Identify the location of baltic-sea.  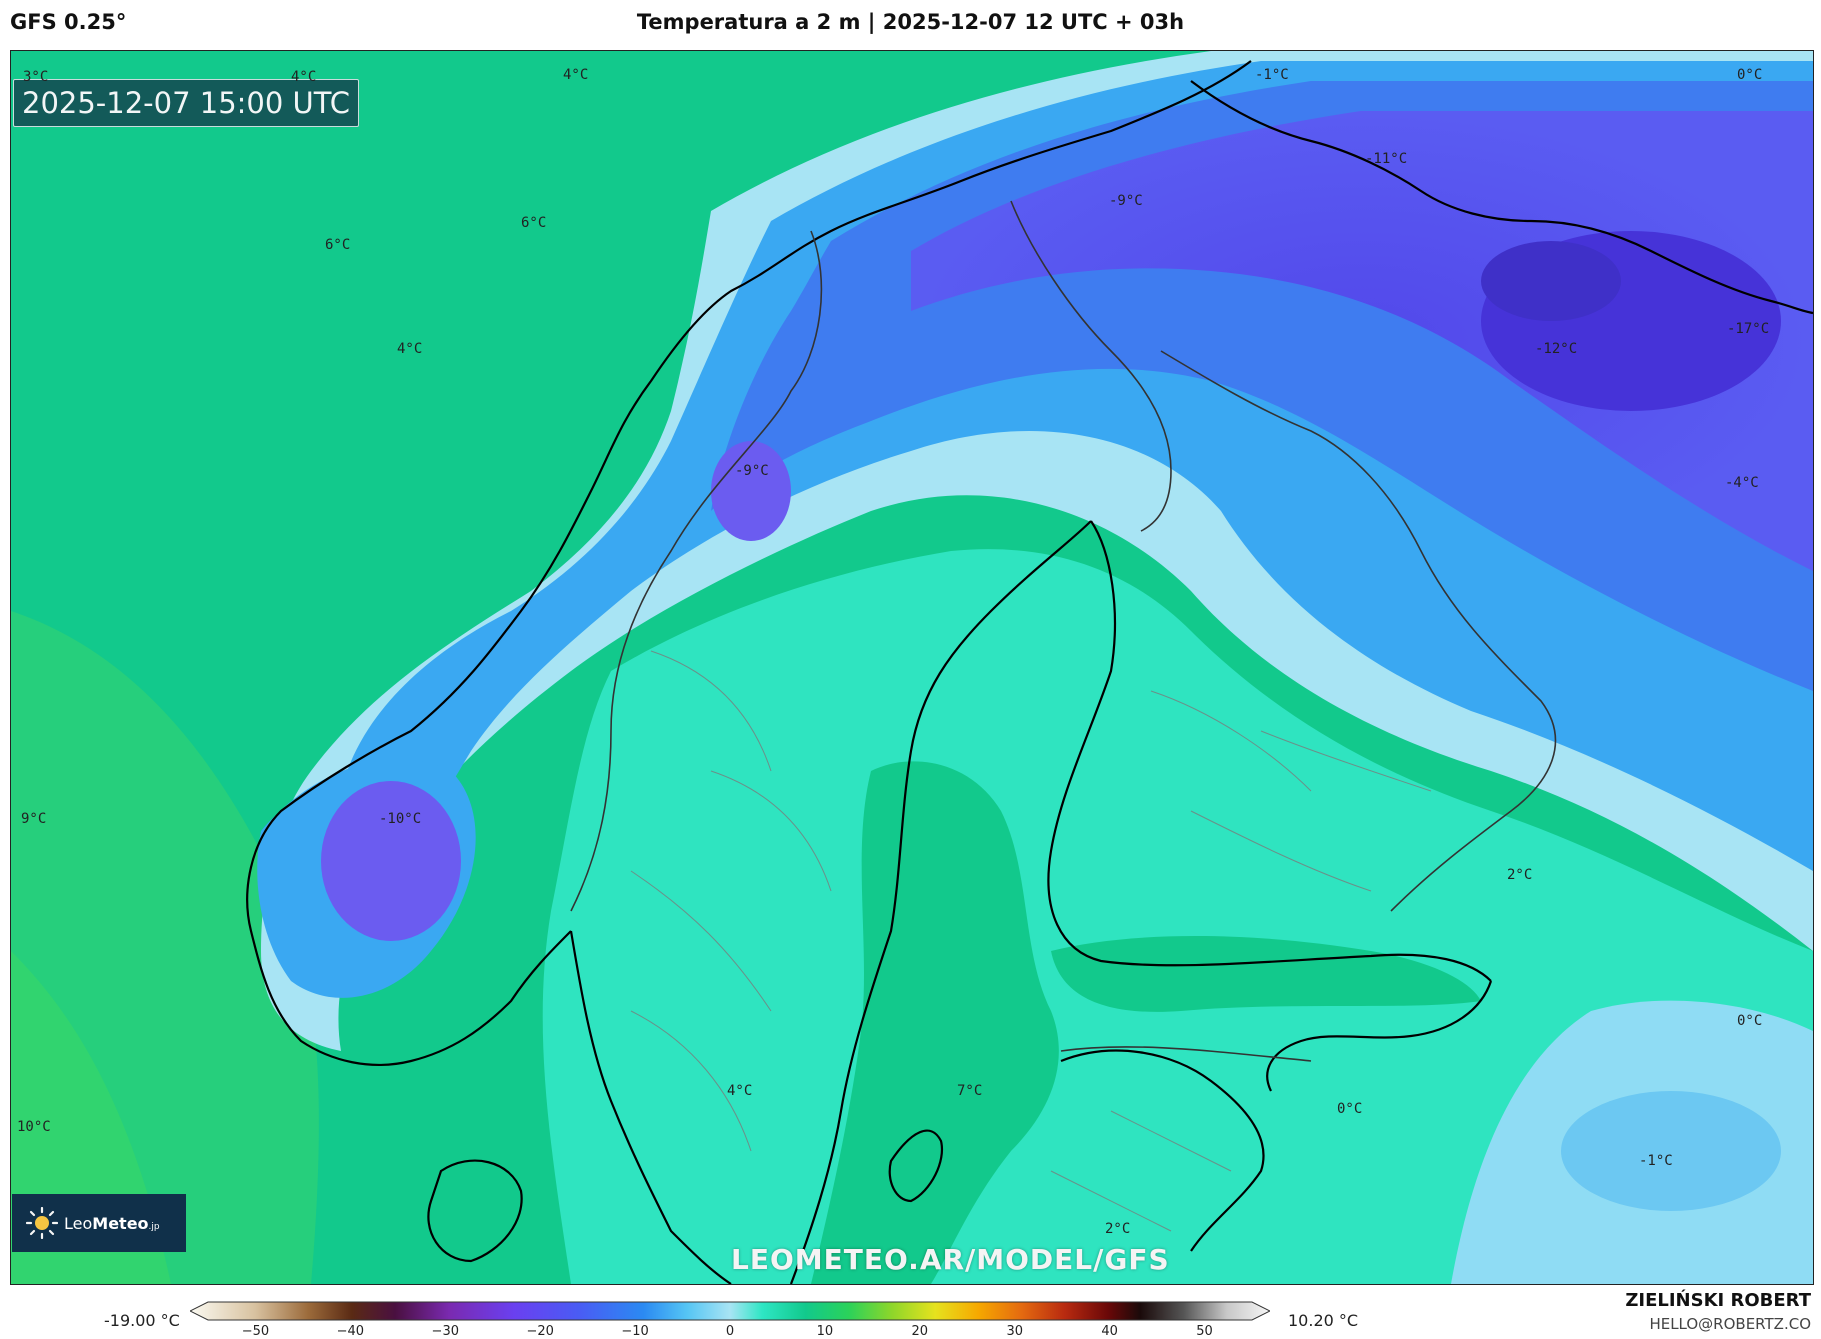
(935, 1022).